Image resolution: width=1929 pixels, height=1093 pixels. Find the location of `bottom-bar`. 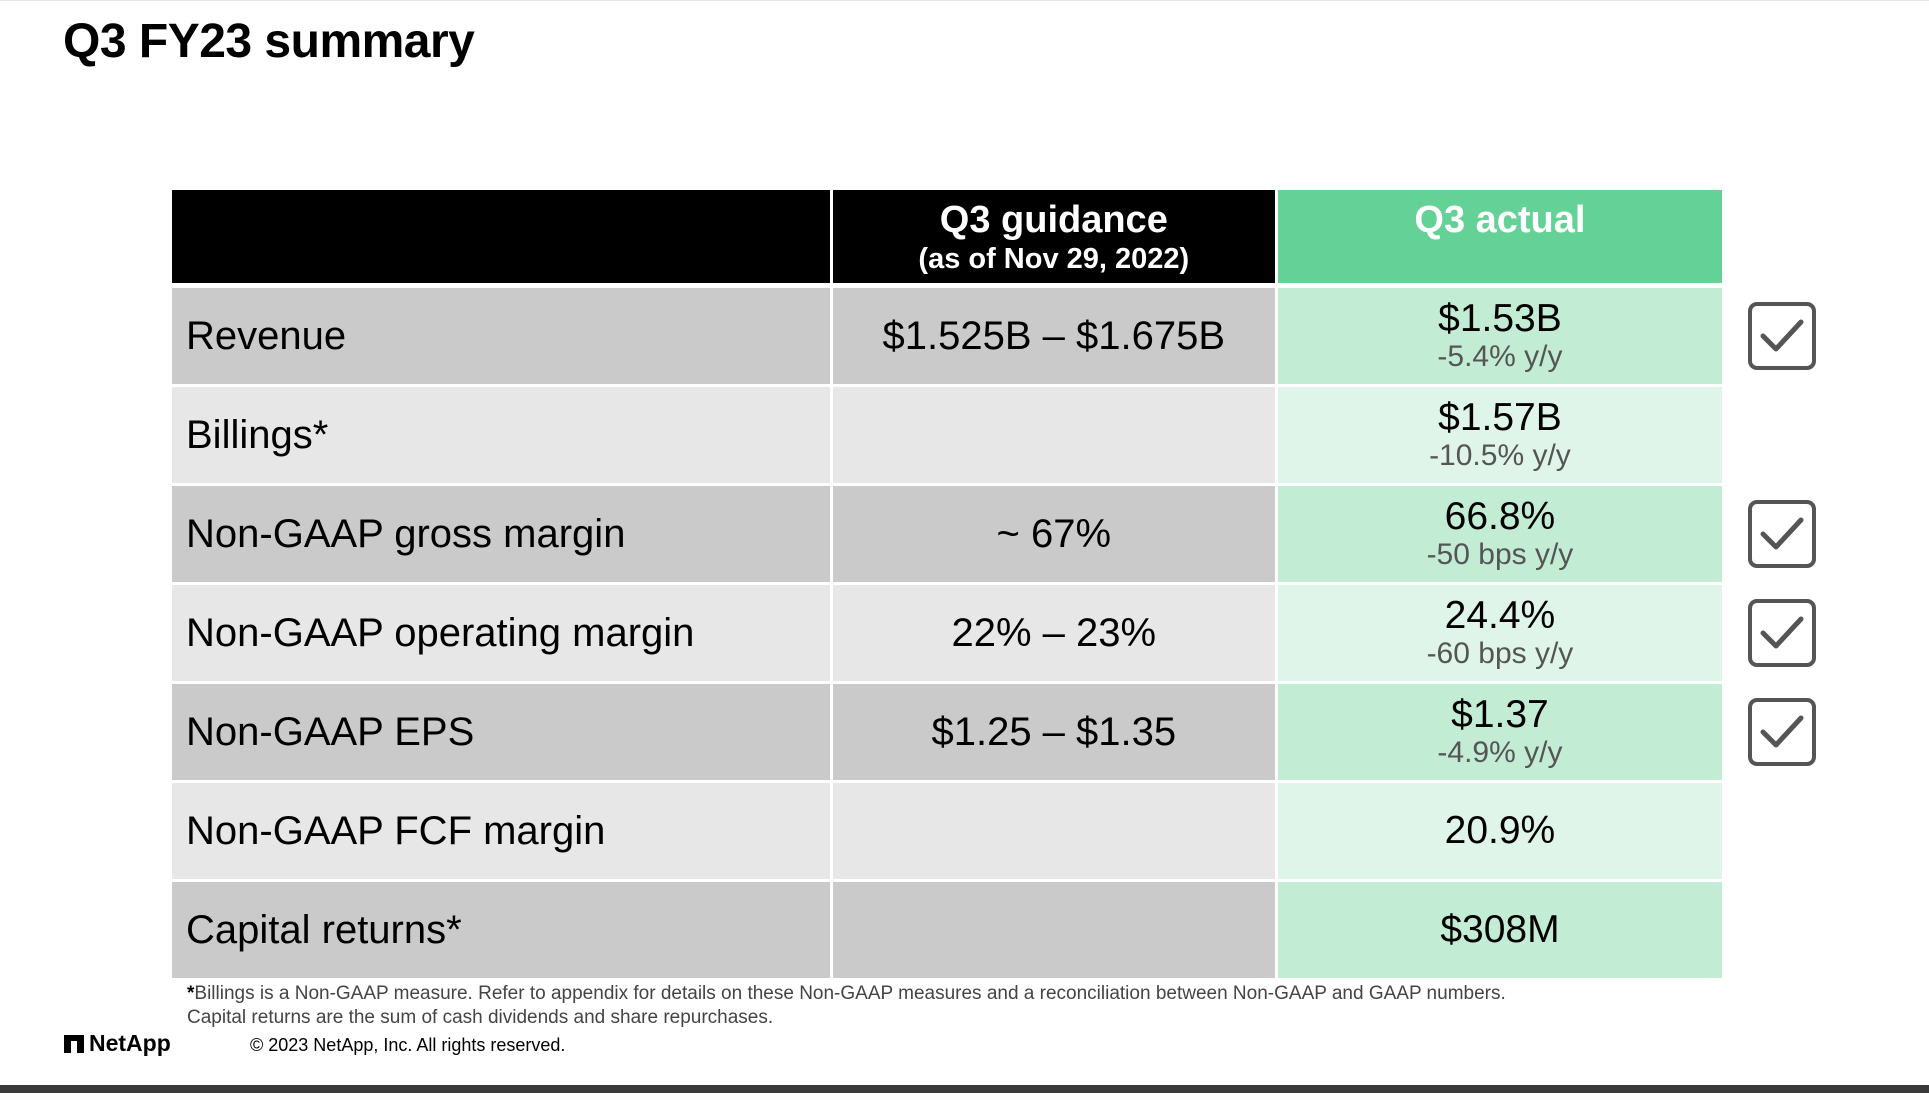

bottom-bar is located at coordinates (964, 1089).